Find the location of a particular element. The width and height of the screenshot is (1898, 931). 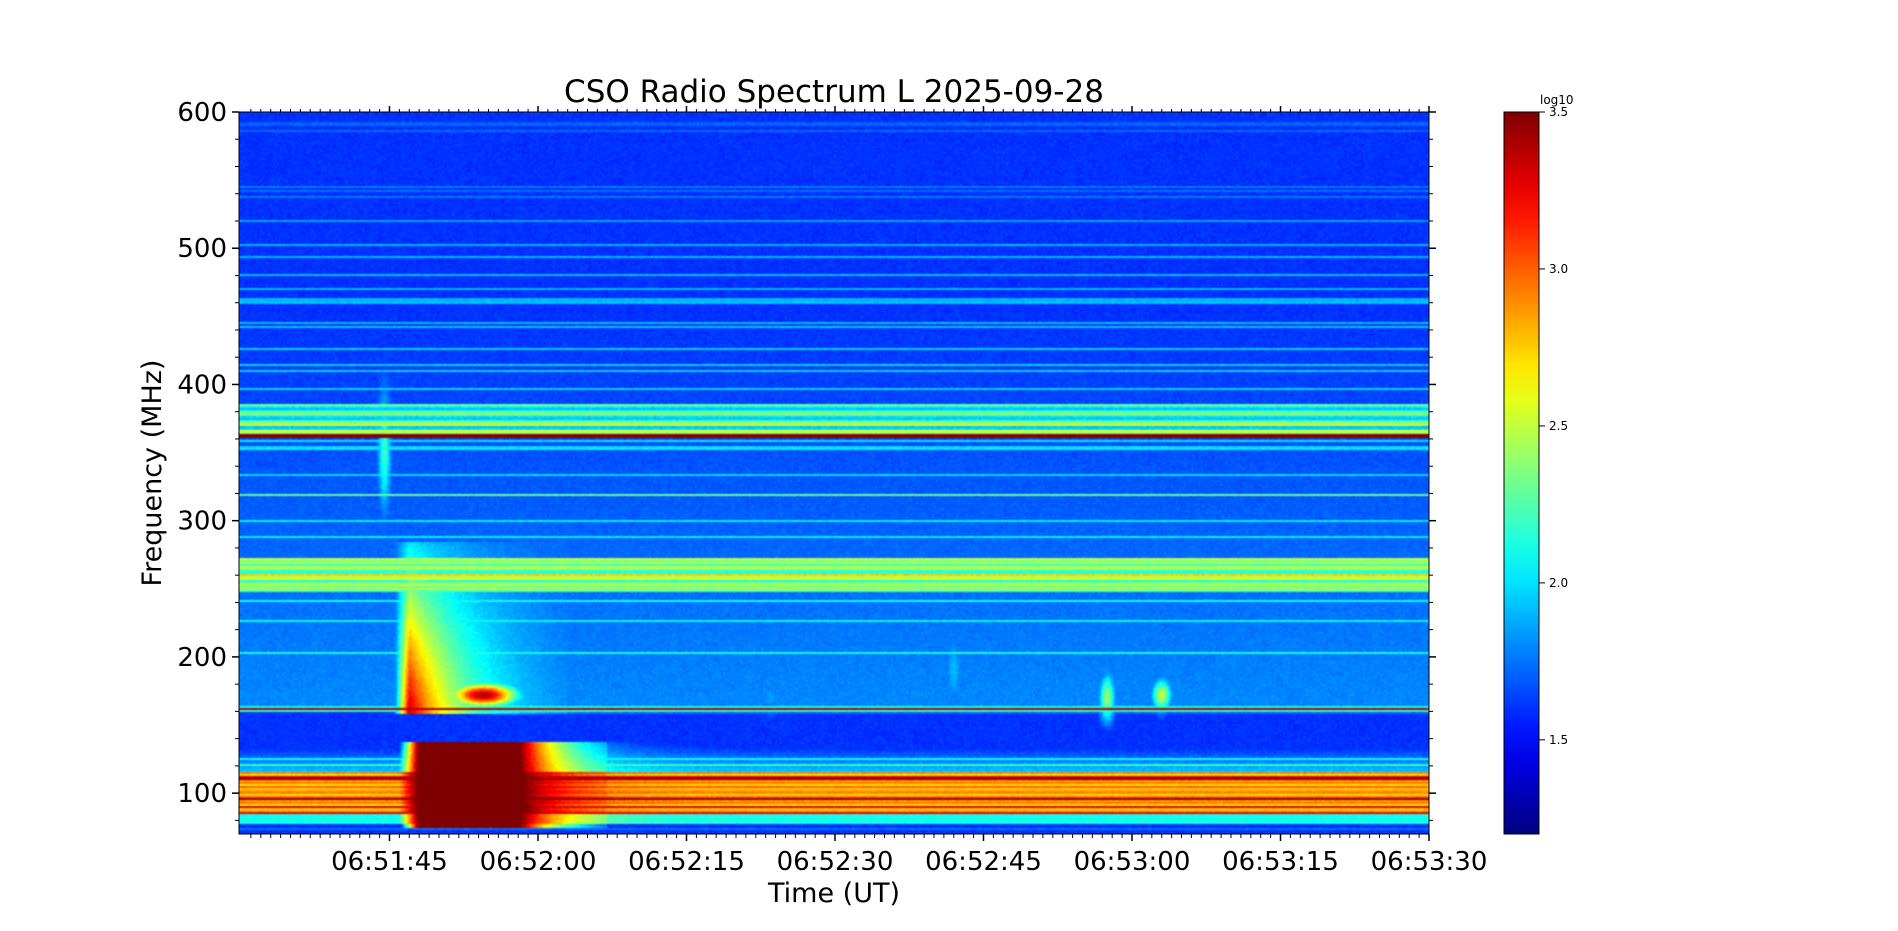

colorbar is located at coordinates (1521, 473).